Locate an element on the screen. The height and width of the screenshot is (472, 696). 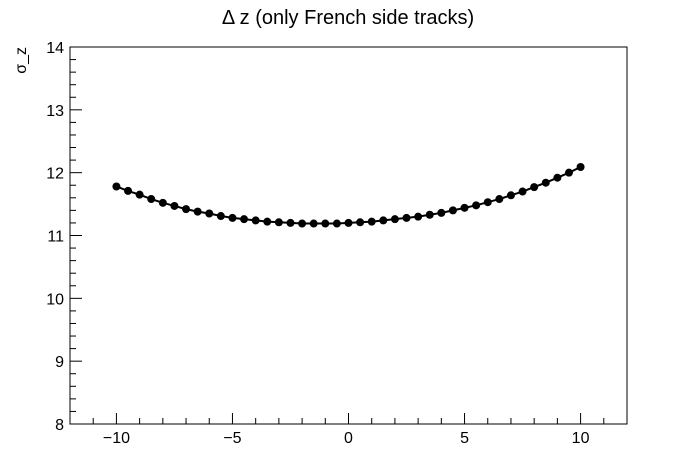
y-tick-label: 11 is located at coordinates (55, 237).